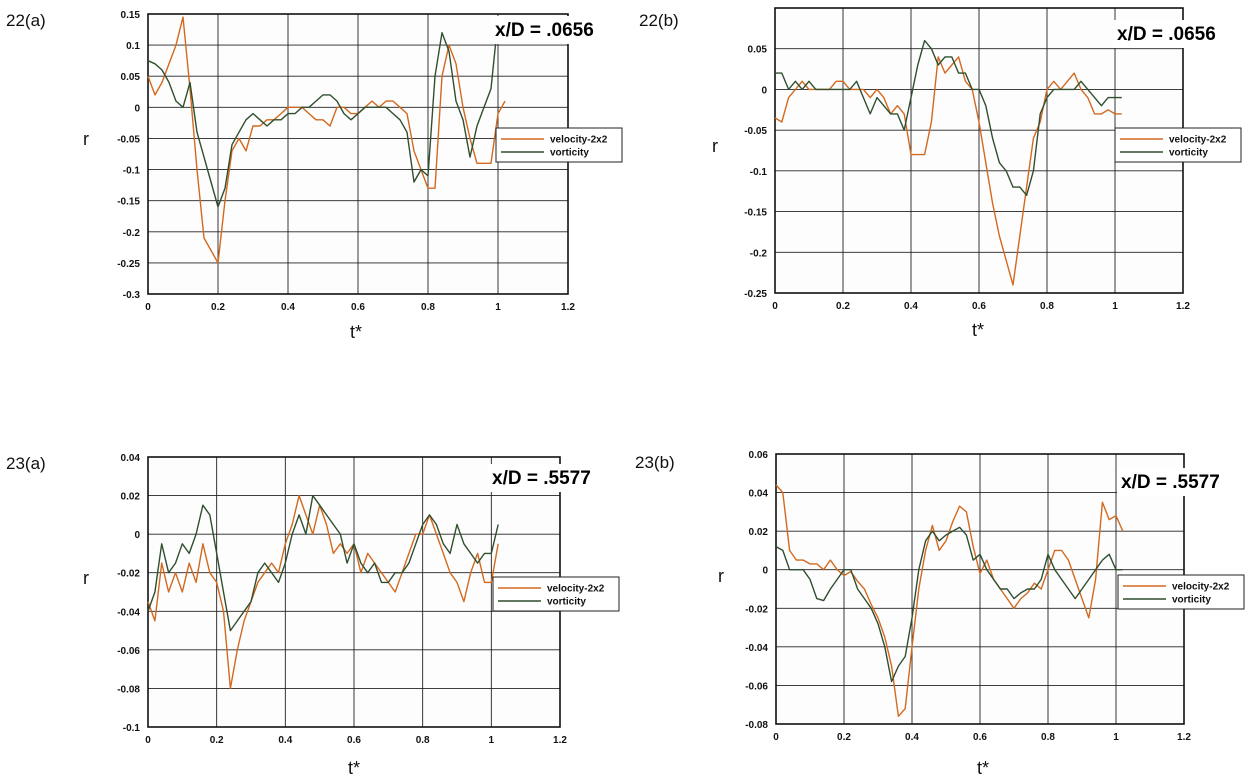 The image size is (1258, 781). Describe the element at coordinates (26, 463) in the screenshot. I see `panel-label: 23(a)` at that location.